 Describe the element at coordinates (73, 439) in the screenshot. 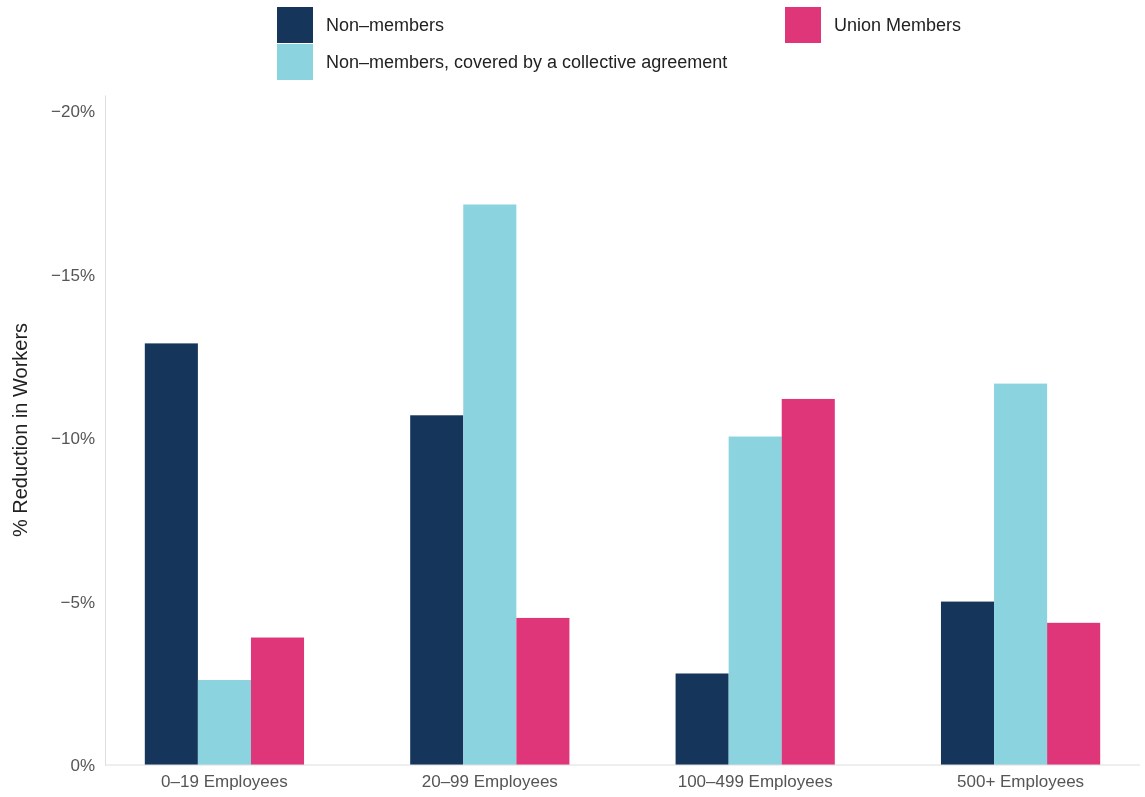

I see `y-tick-label: −10%` at that location.